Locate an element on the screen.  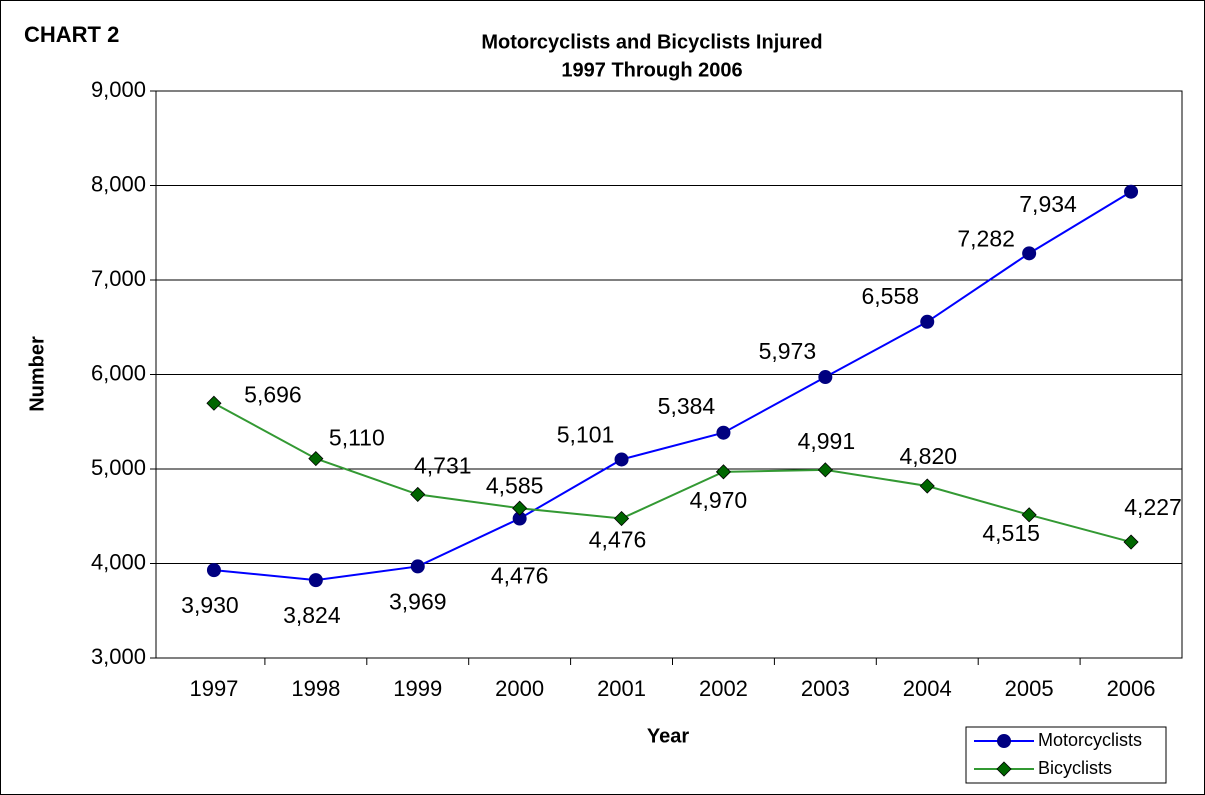
data-label: 5,696 is located at coordinates (273, 394).